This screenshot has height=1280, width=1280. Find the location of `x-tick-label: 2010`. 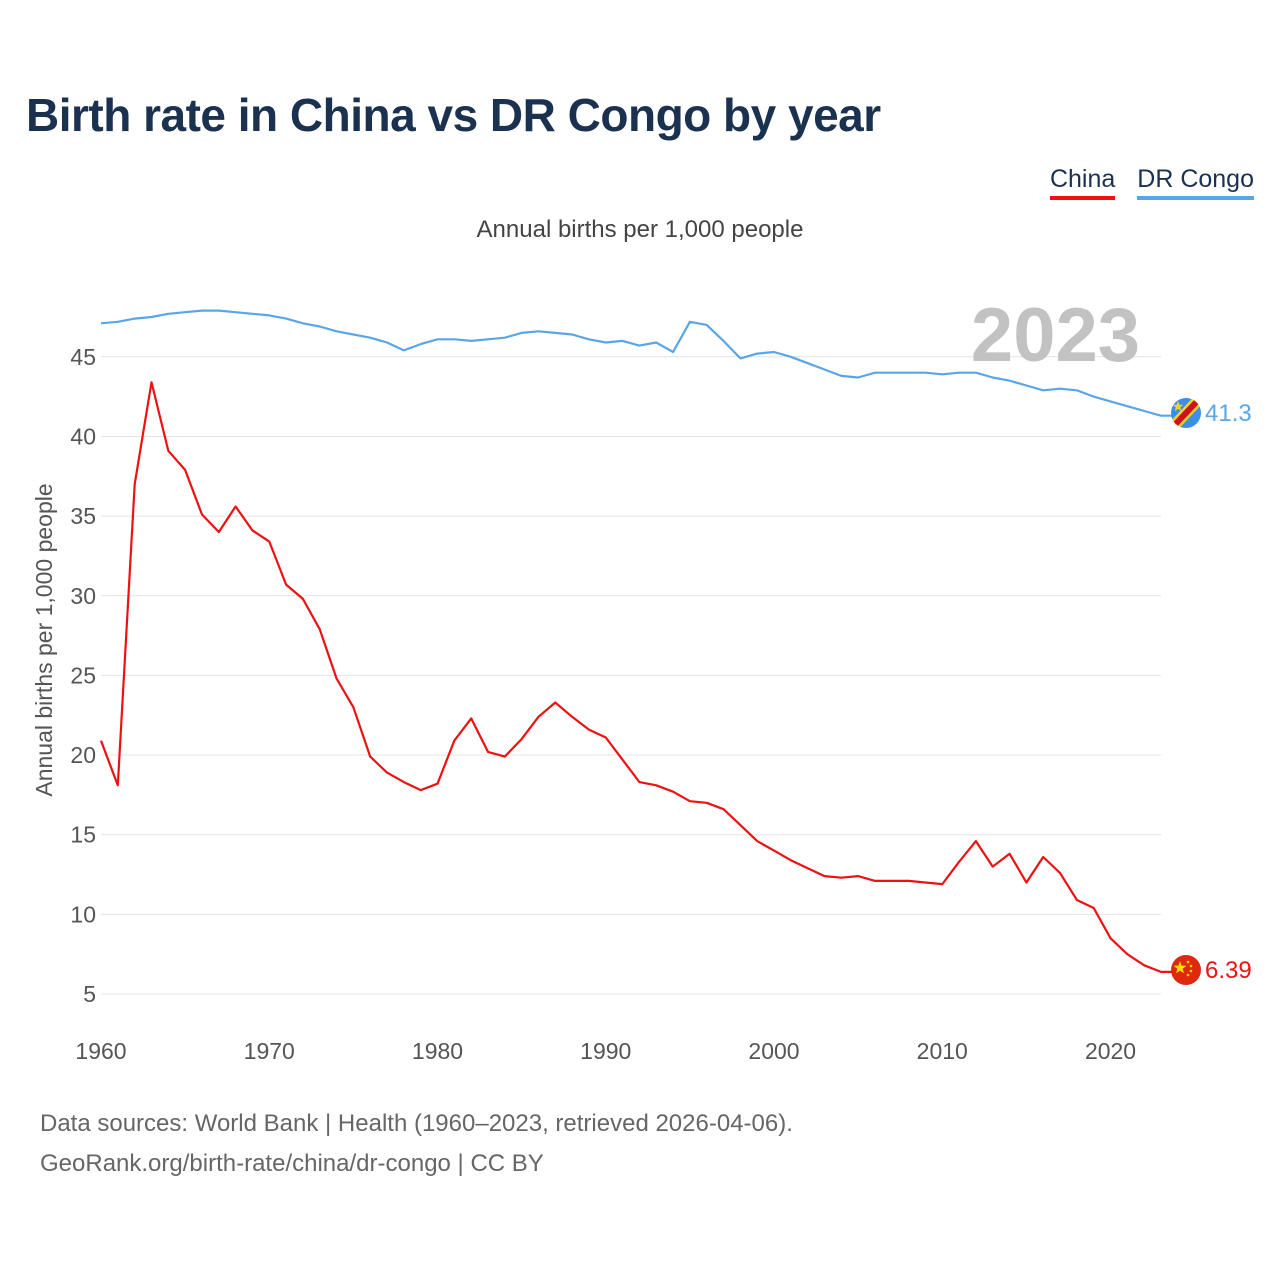

x-tick-label: 2010 is located at coordinates (942, 1051).